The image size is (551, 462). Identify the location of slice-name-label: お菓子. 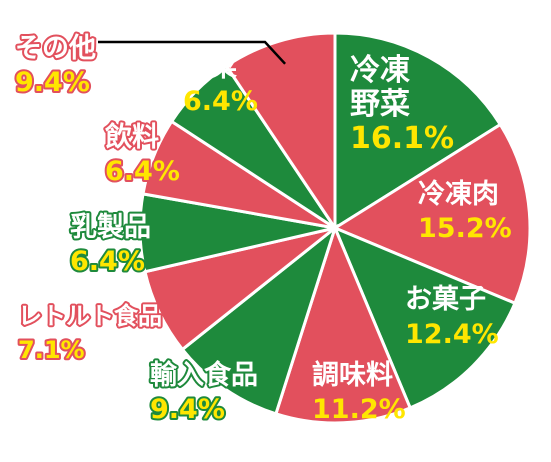
(445, 299).